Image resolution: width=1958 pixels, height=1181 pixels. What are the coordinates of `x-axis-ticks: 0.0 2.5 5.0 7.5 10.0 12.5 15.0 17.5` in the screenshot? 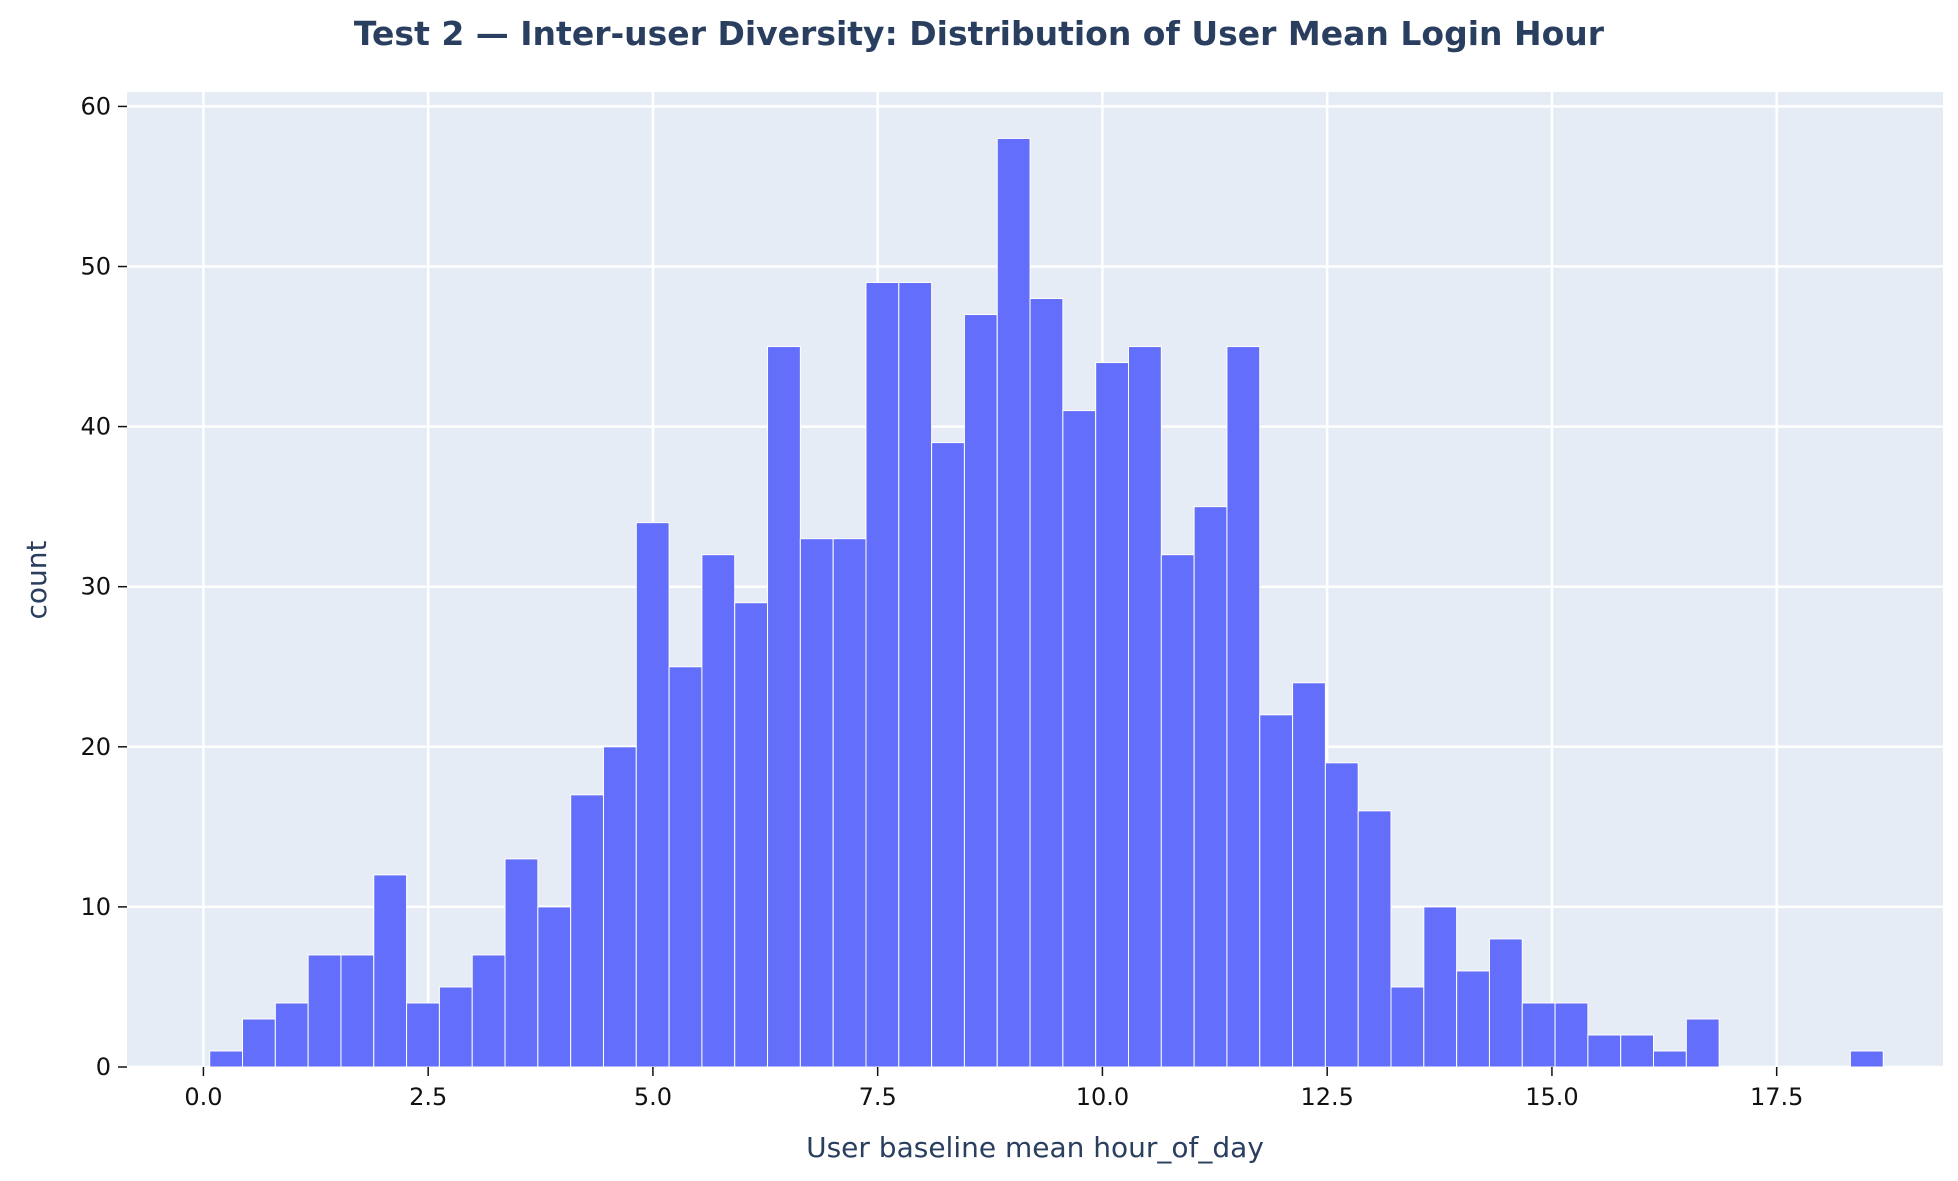 It's located at (993, 1089).